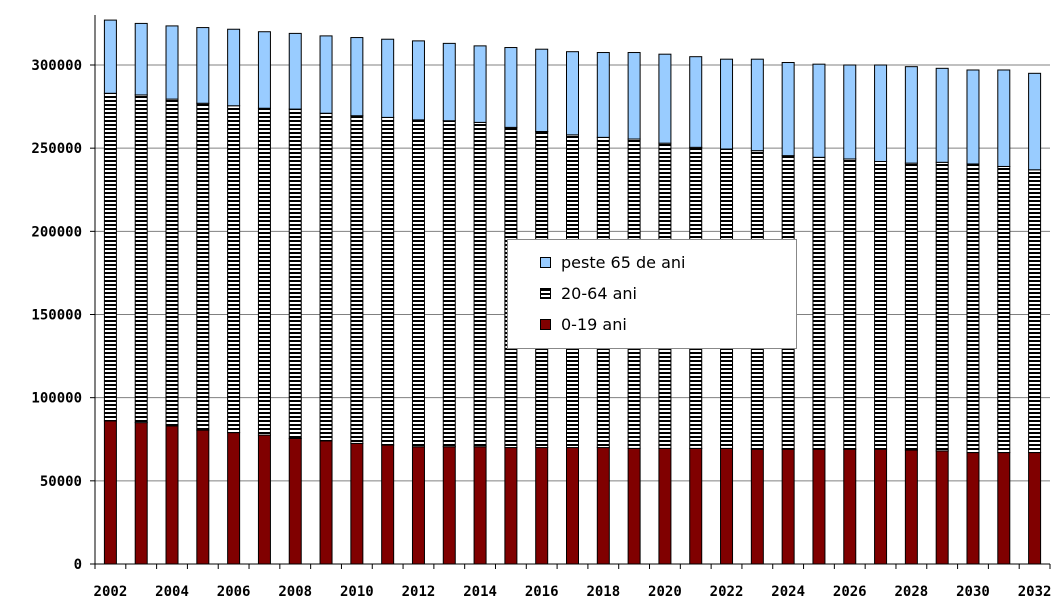 The width and height of the screenshot is (1059, 603). I want to click on bar-0-19-2016, so click(542, 506).